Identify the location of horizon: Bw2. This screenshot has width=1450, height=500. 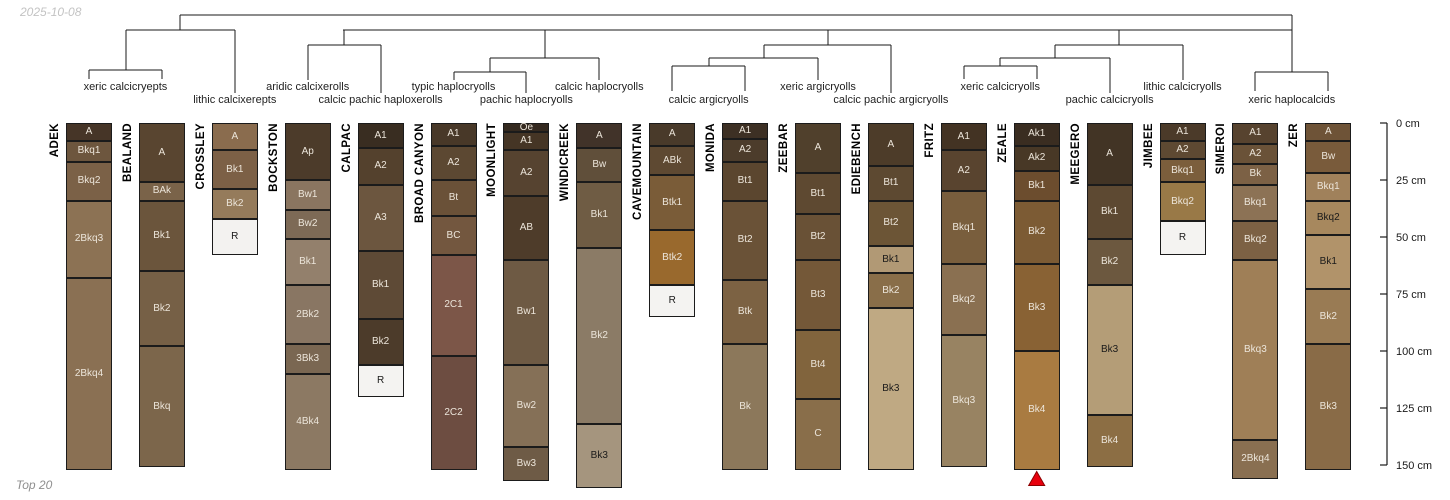
(526, 405).